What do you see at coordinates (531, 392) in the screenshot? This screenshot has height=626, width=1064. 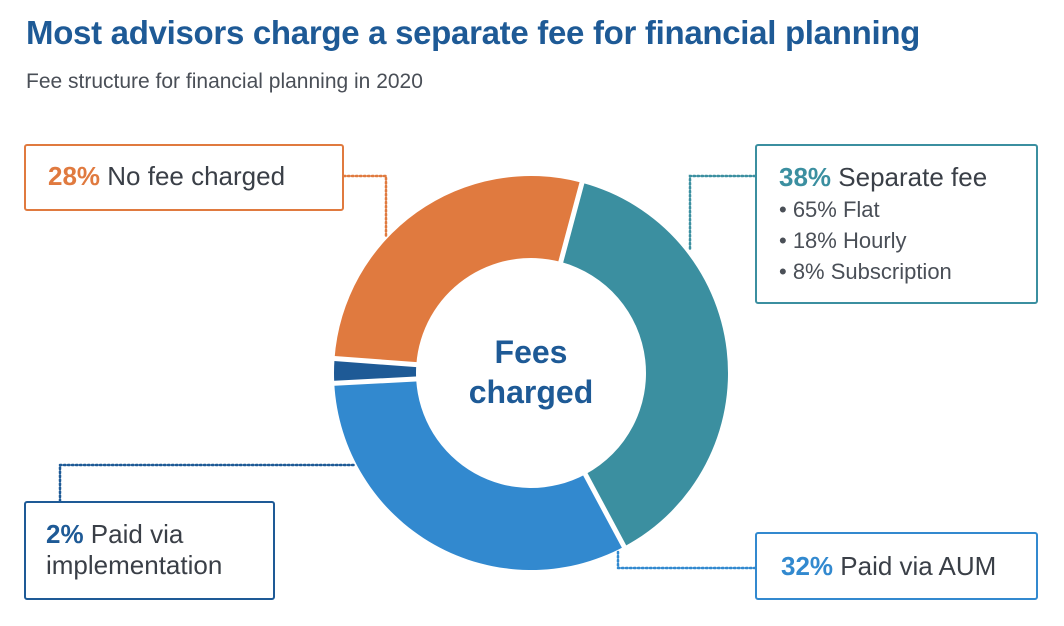 I see `center-label-line-2: charged` at bounding box center [531, 392].